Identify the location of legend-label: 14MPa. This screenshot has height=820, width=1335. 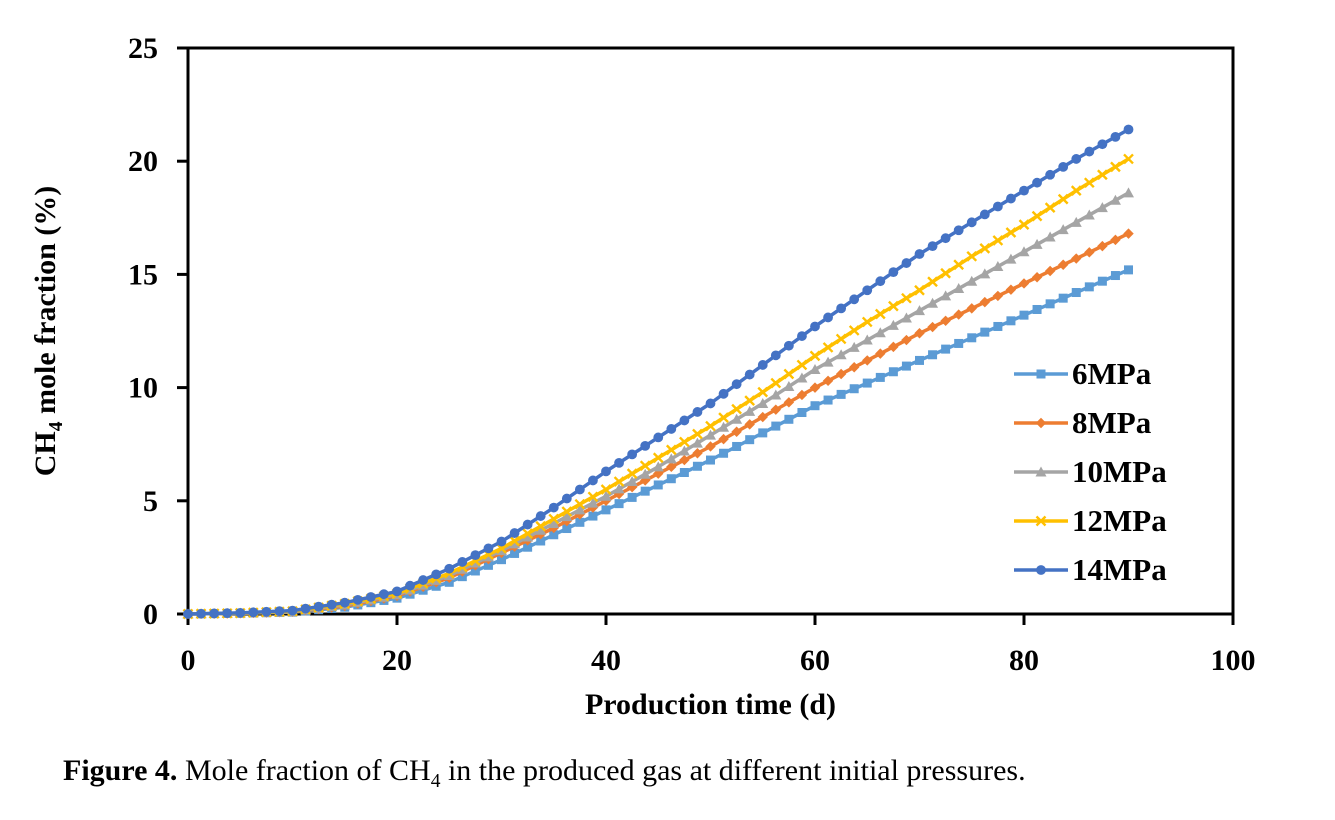
(1119, 569).